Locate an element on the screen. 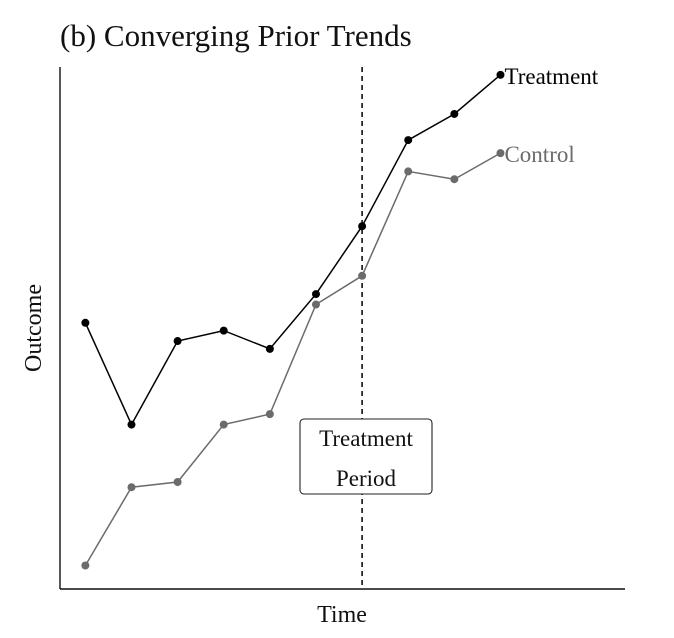 This screenshot has height=638, width=674. control-series-label: Control is located at coordinates (539, 154).